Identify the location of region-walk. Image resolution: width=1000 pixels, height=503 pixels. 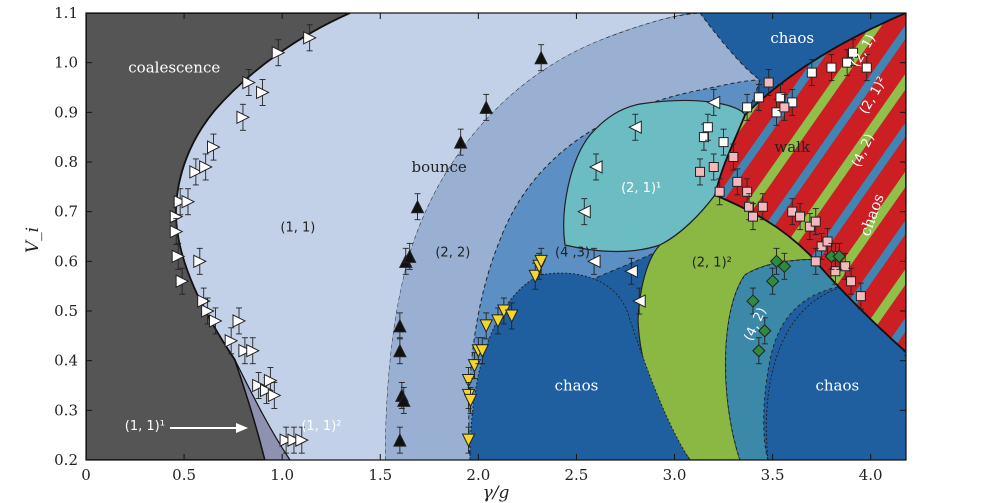
(809, 183).